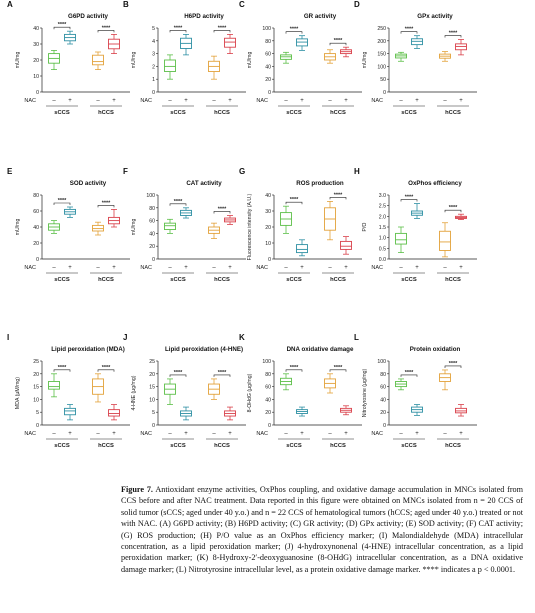 The width and height of the screenshot is (535, 613). What do you see at coordinates (302, 268) in the screenshot?
I see `nac-sign-g: +` at bounding box center [302, 268].